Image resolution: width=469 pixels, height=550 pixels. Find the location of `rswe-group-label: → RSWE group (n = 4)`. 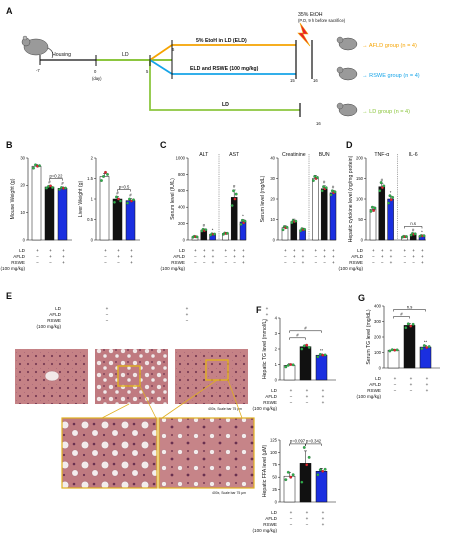

rswe-group-label: → RSWE group (n = 4) is located at coordinates (391, 76).